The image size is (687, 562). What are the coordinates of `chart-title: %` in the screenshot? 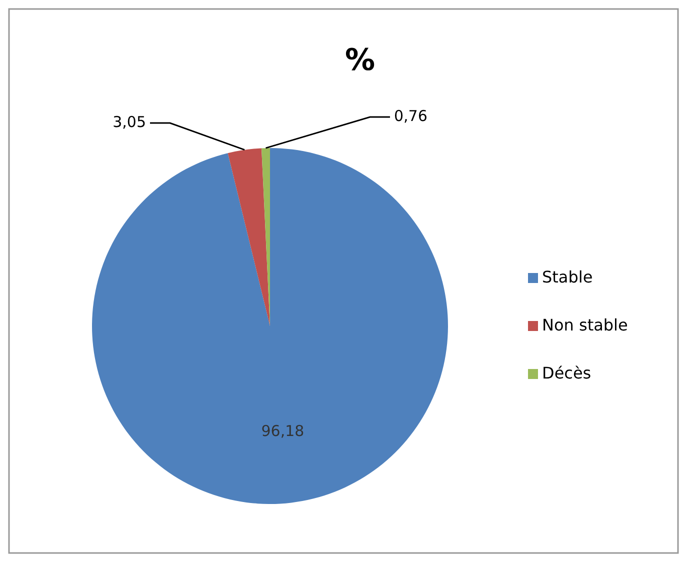 It's located at (360, 60).